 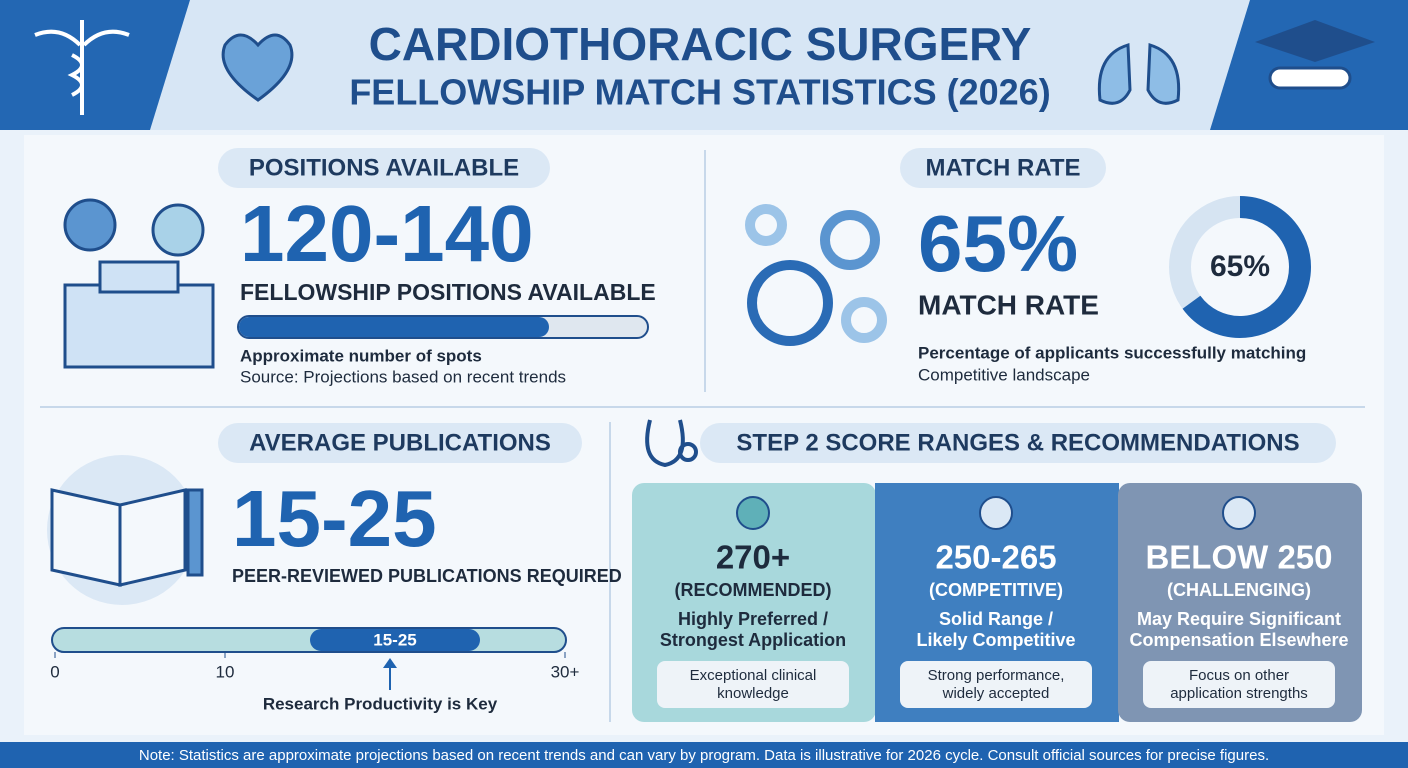 What do you see at coordinates (139, 283) in the screenshot?
I see `hospital-icon` at bounding box center [139, 283].